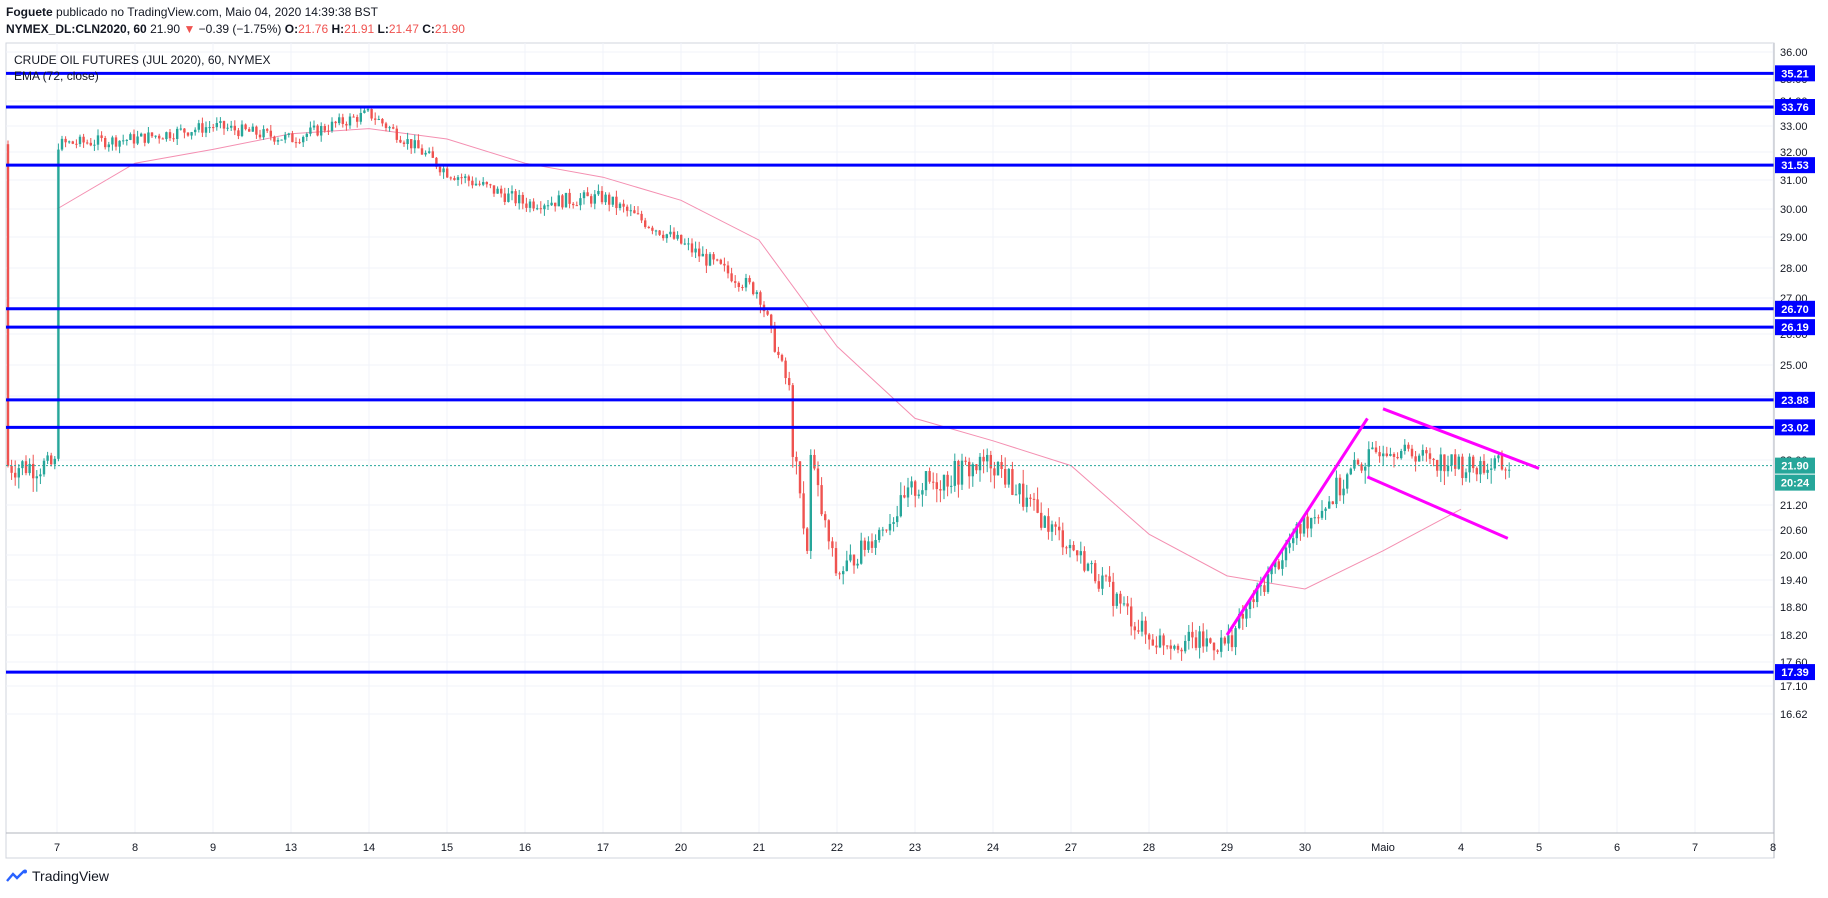 The width and height of the screenshot is (1828, 898). Describe the element at coordinates (428, 29) in the screenshot. I see `close-label: C:` at that location.